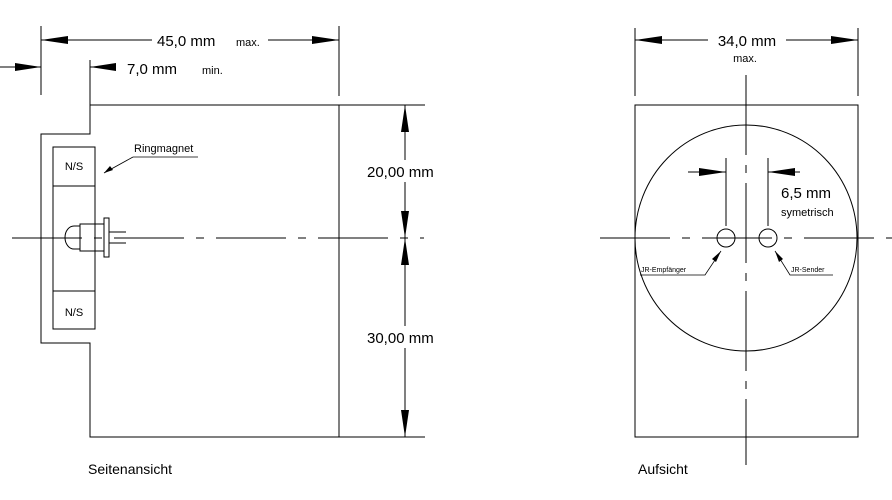 The width and height of the screenshot is (892, 500). I want to click on ir-receiver-circle, so click(726, 238).